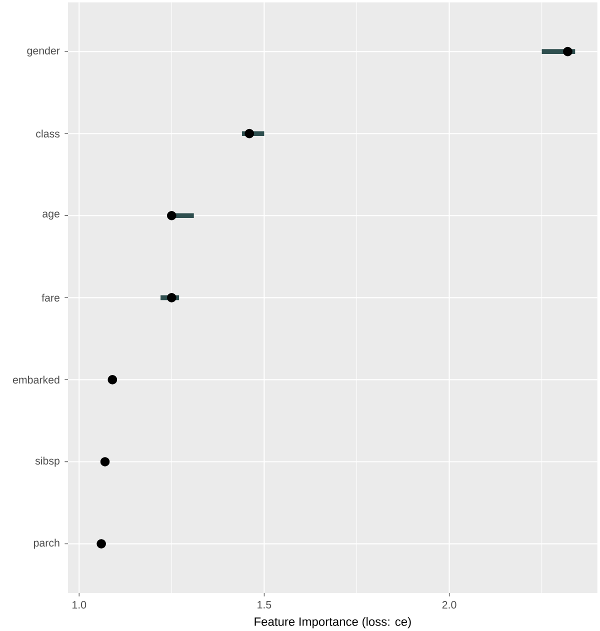 The image size is (600, 631). What do you see at coordinates (48, 134) in the screenshot?
I see `y-tick-label: class` at bounding box center [48, 134].